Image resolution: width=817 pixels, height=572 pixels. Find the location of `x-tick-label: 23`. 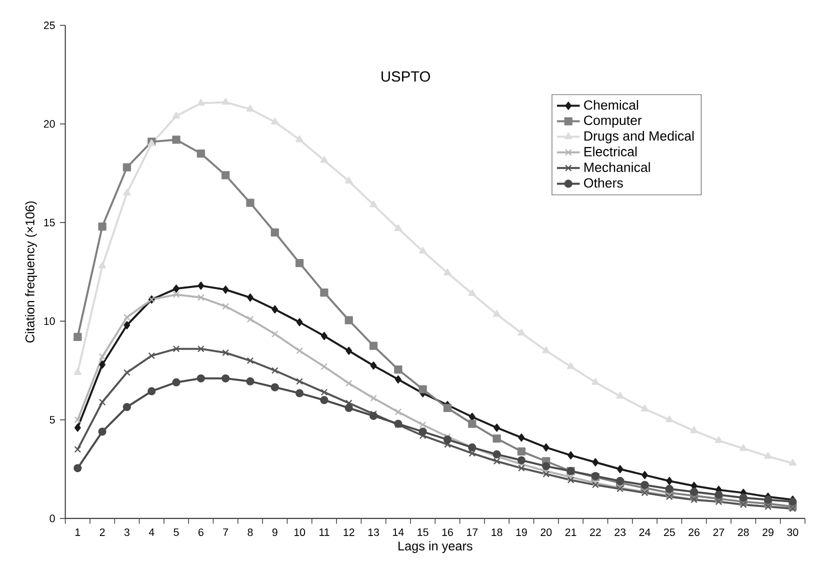

x-tick-label: 23 is located at coordinates (620, 532).